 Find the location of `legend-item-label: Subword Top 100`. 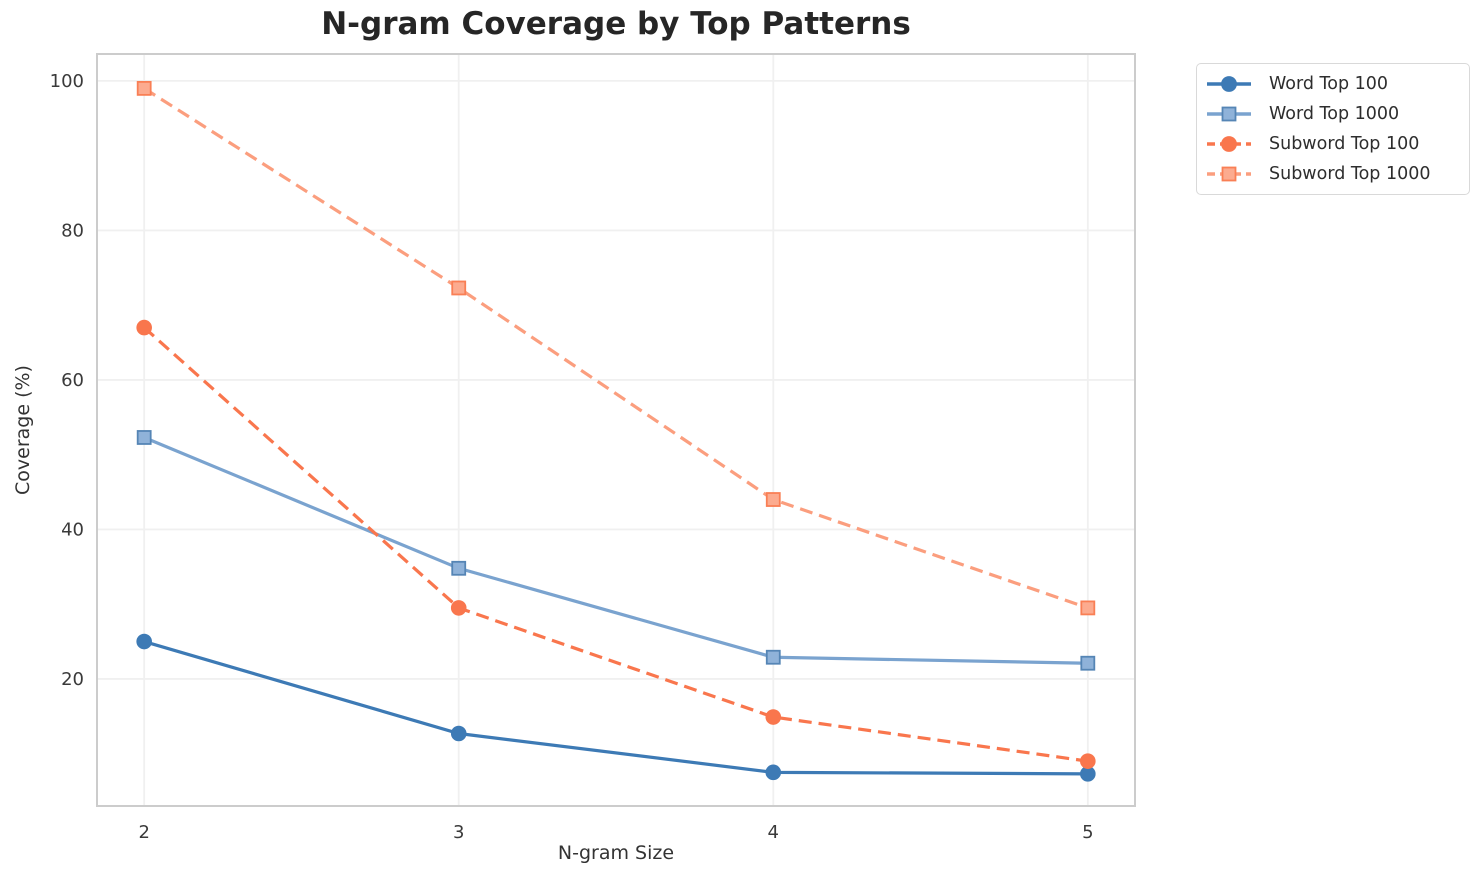

legend-item-label: Subword Top 100 is located at coordinates (1344, 144).